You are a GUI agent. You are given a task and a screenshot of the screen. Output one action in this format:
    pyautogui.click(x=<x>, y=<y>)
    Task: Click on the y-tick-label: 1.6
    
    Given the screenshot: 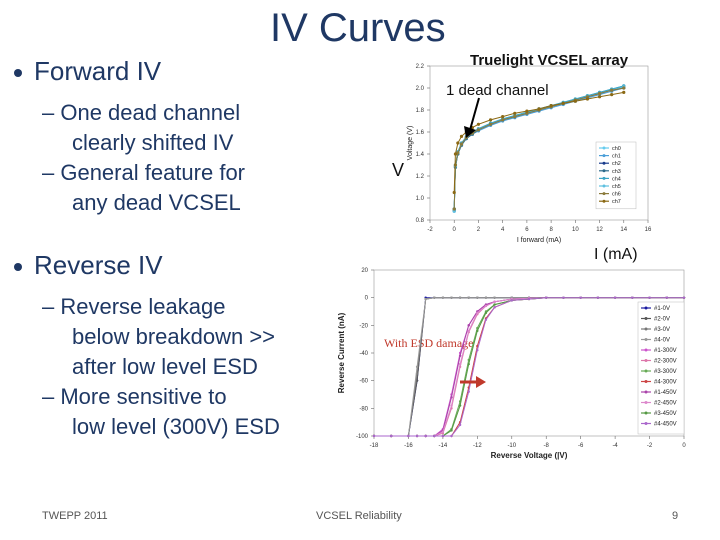 What is the action you would take?
    pyautogui.click(x=420, y=133)
    